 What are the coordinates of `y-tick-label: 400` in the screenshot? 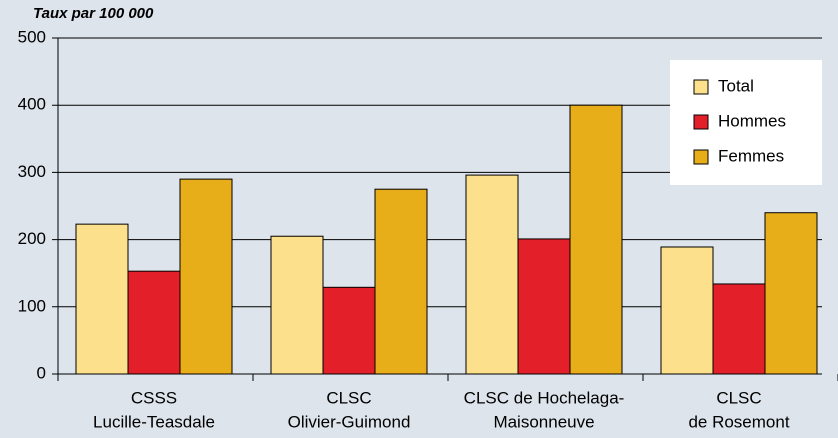 It's located at (32, 104).